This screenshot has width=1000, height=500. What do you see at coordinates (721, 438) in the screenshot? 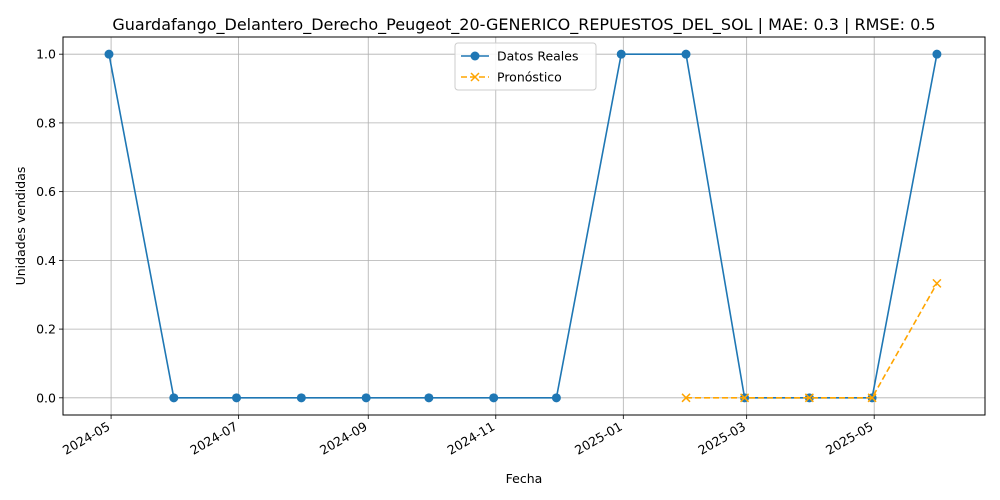
I see `x-tick-label: 2025-03` at bounding box center [721, 438].